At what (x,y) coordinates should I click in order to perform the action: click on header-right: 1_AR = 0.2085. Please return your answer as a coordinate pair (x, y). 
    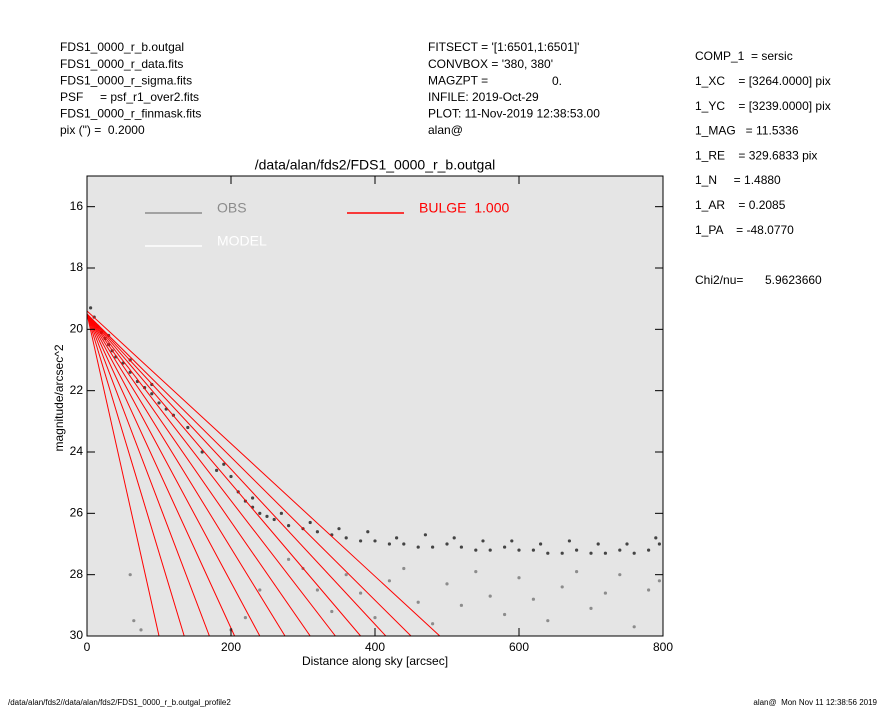
    Looking at the image, I should click on (740, 205).